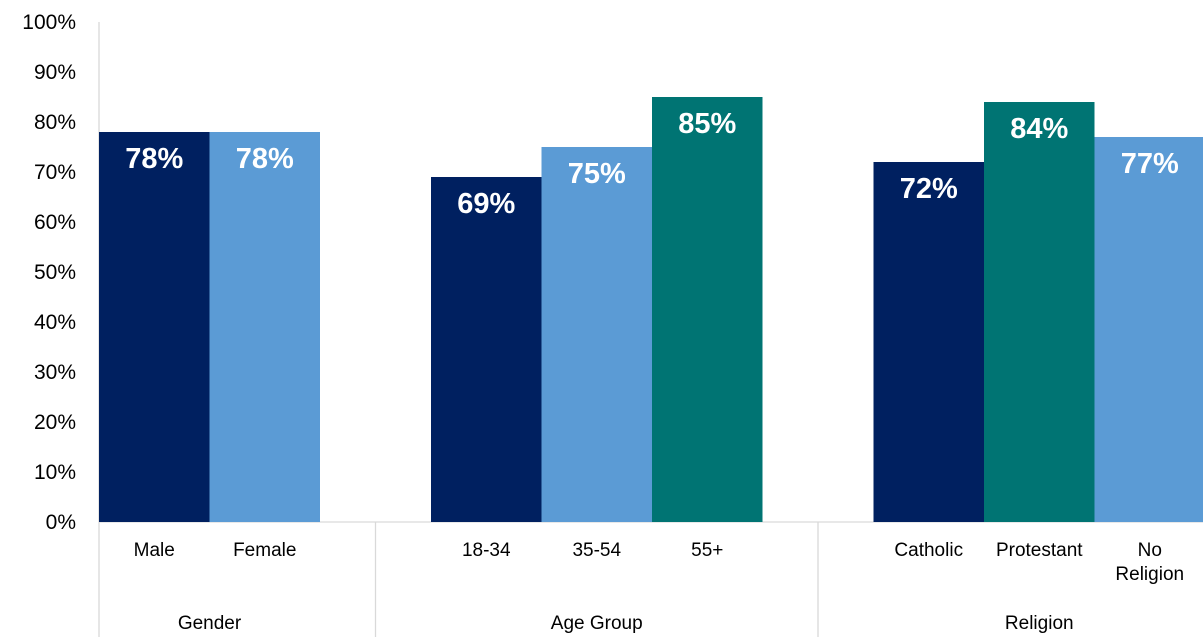  I want to click on y-tick-label: 40%, so click(55, 322).